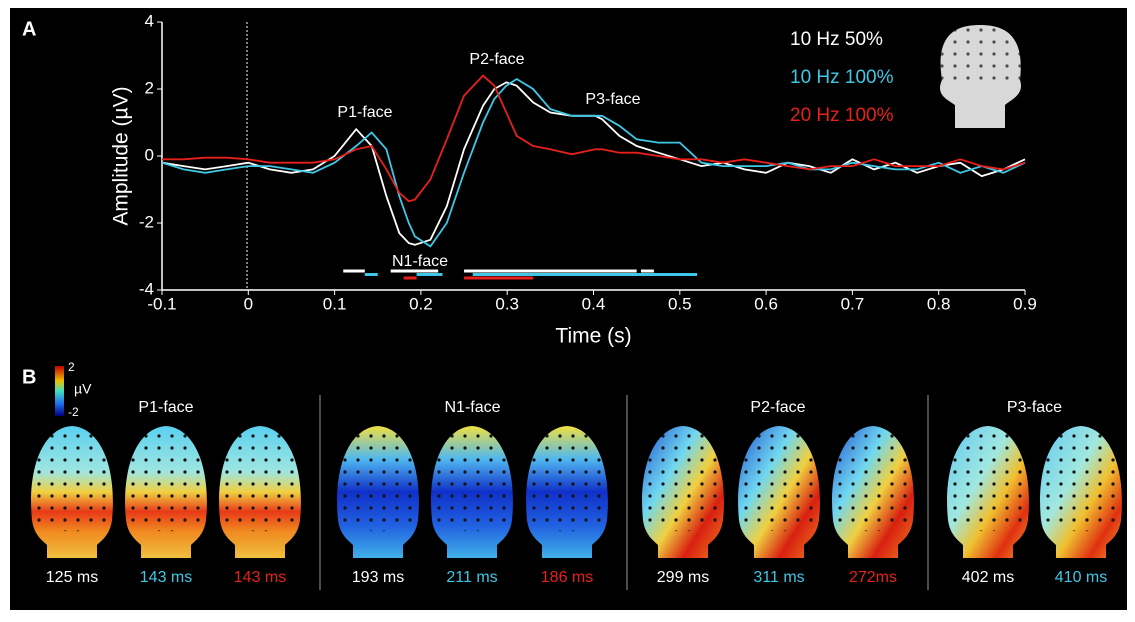 The image size is (1135, 622). Describe the element at coordinates (778, 577) in the screenshot. I see `map-time-label: 311 ms` at that location.